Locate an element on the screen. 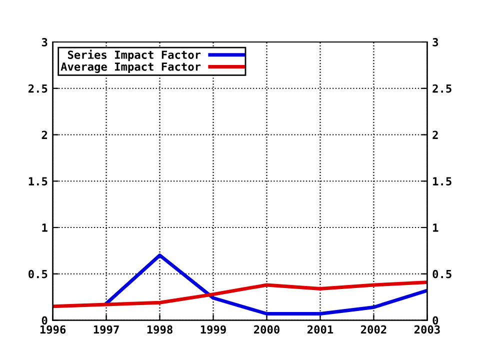 This screenshot has width=480, height=350. legend-label: Average Impact Factor is located at coordinates (130, 67).